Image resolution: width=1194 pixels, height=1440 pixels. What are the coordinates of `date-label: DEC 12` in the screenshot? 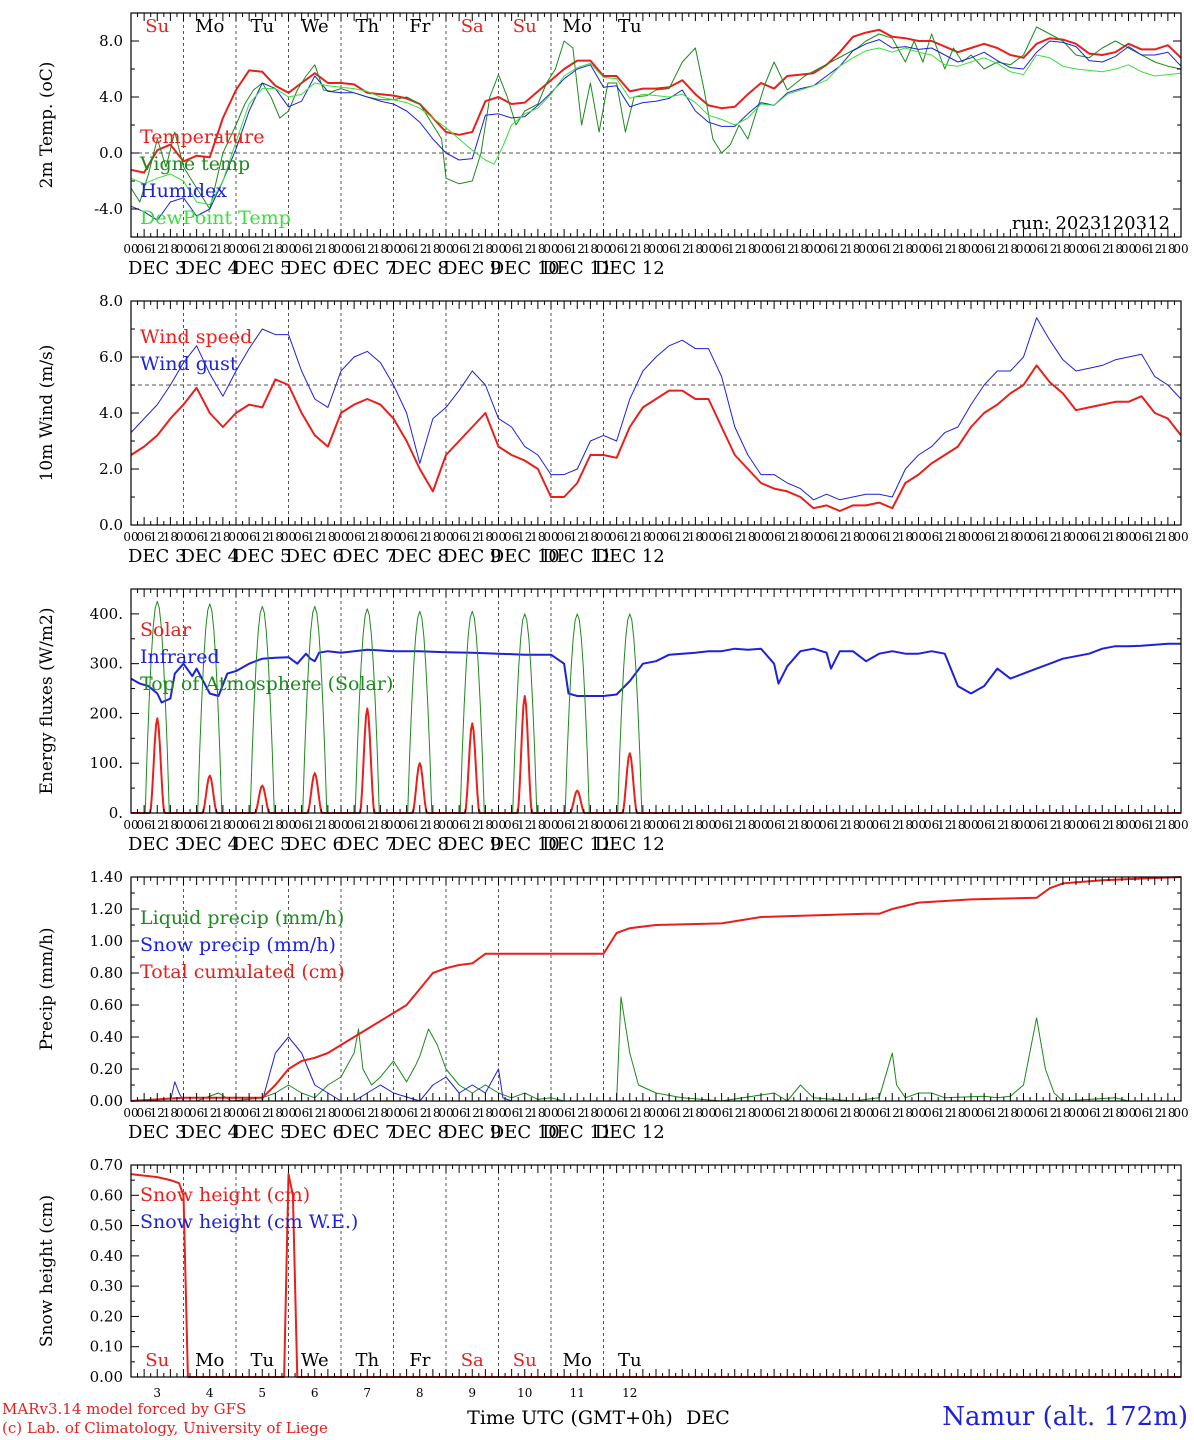 It's located at (630, 844).